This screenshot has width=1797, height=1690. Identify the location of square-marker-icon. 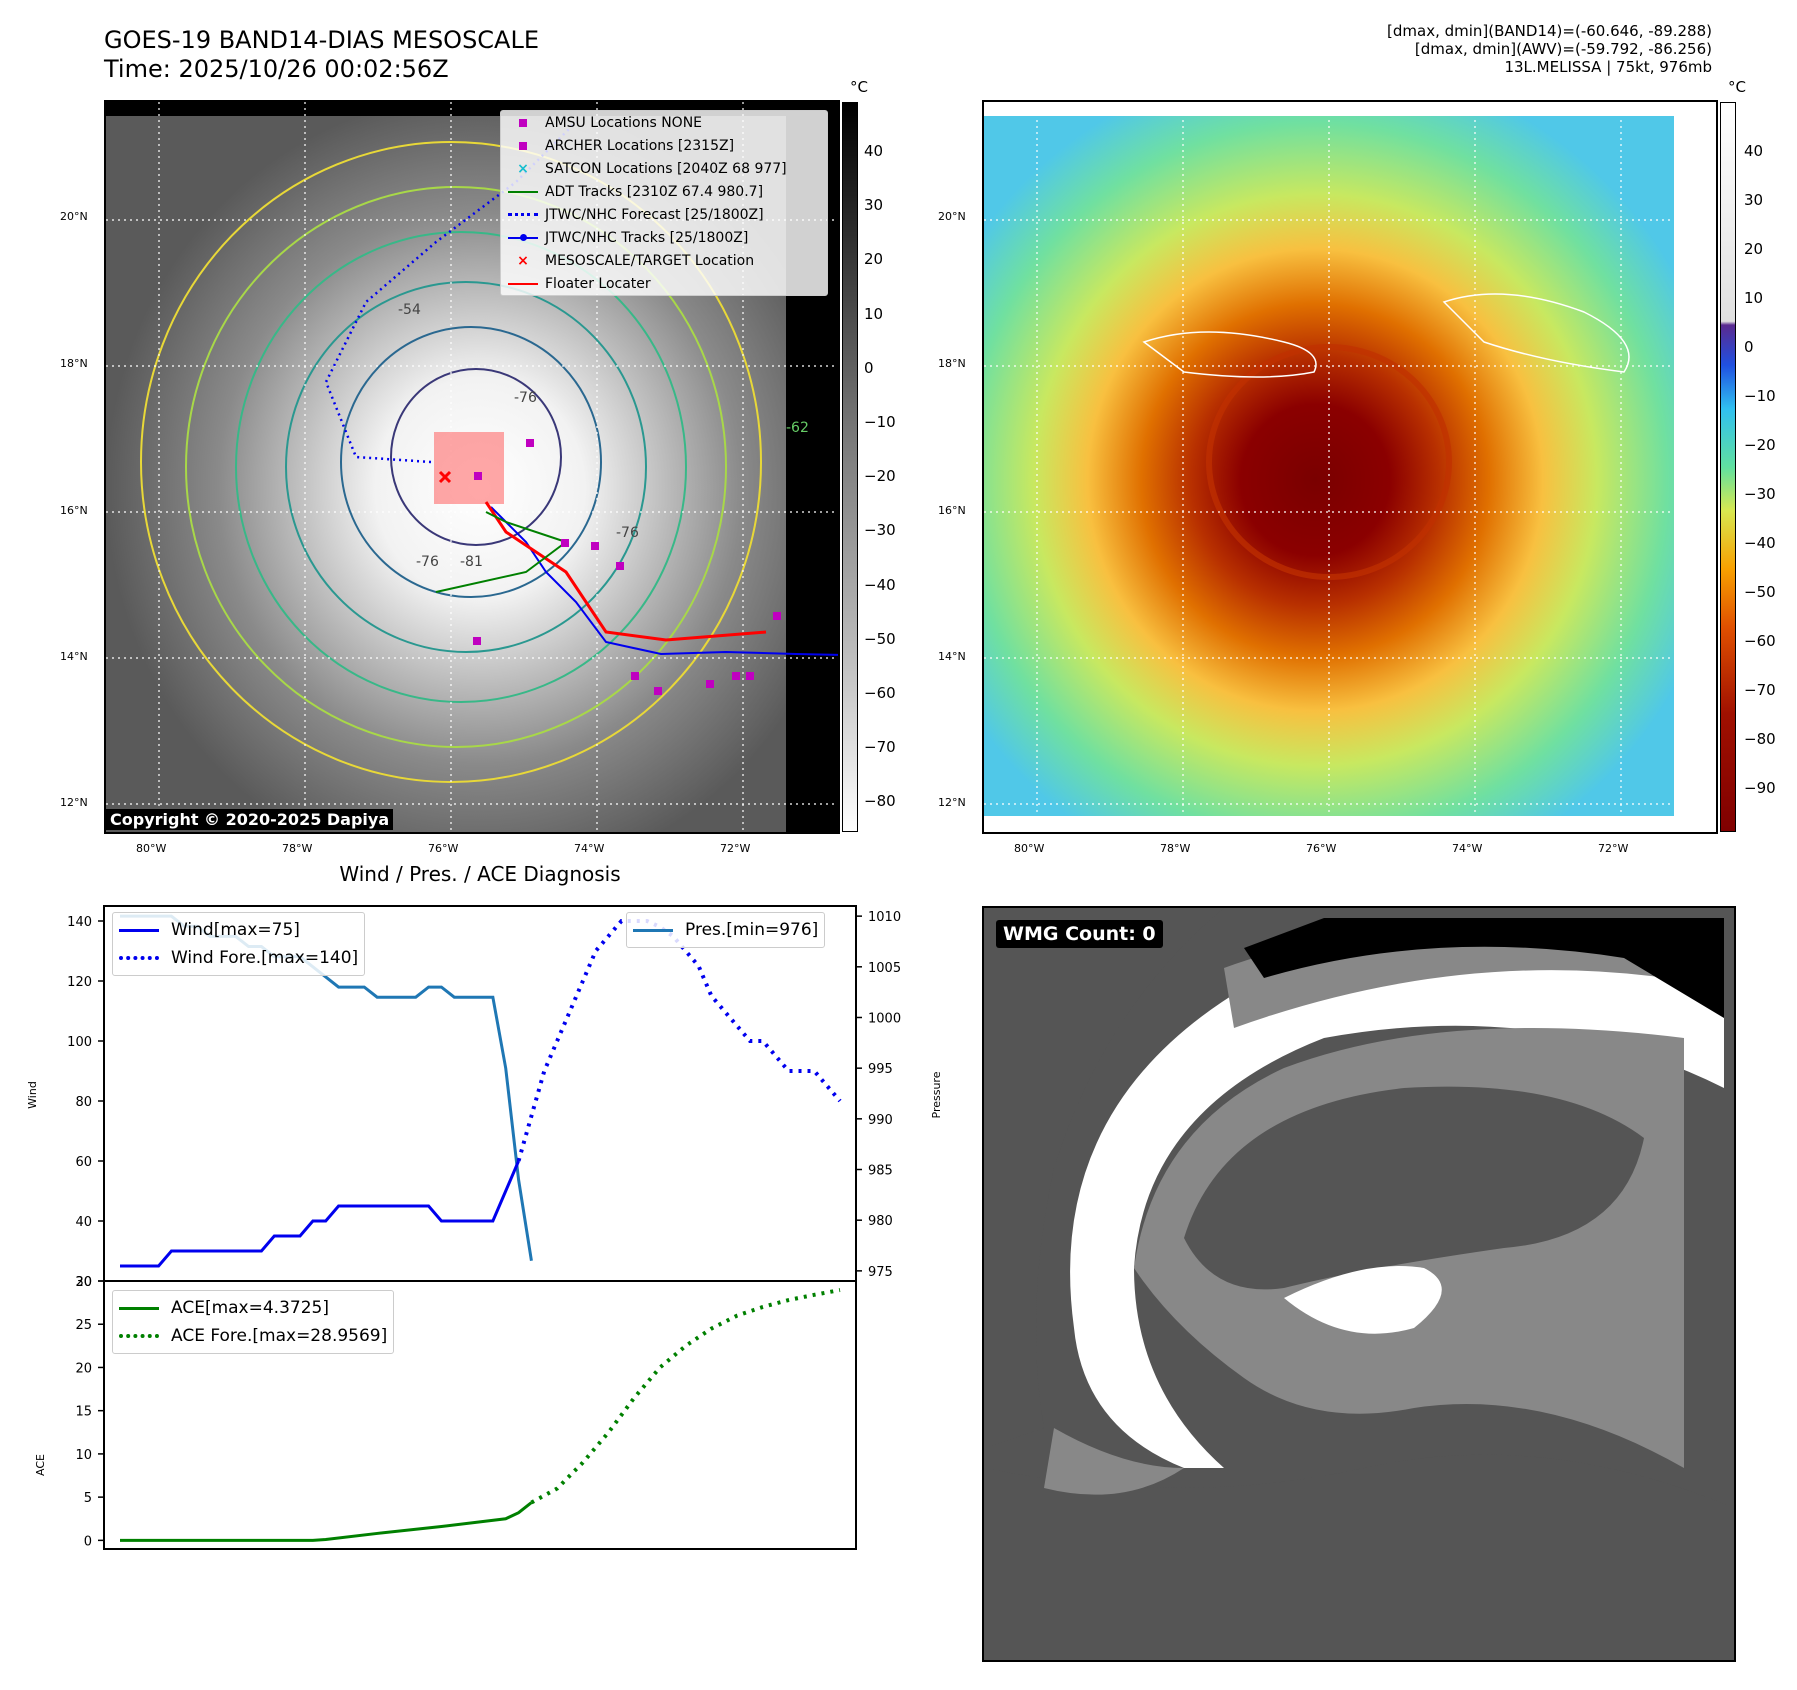
(523, 122).